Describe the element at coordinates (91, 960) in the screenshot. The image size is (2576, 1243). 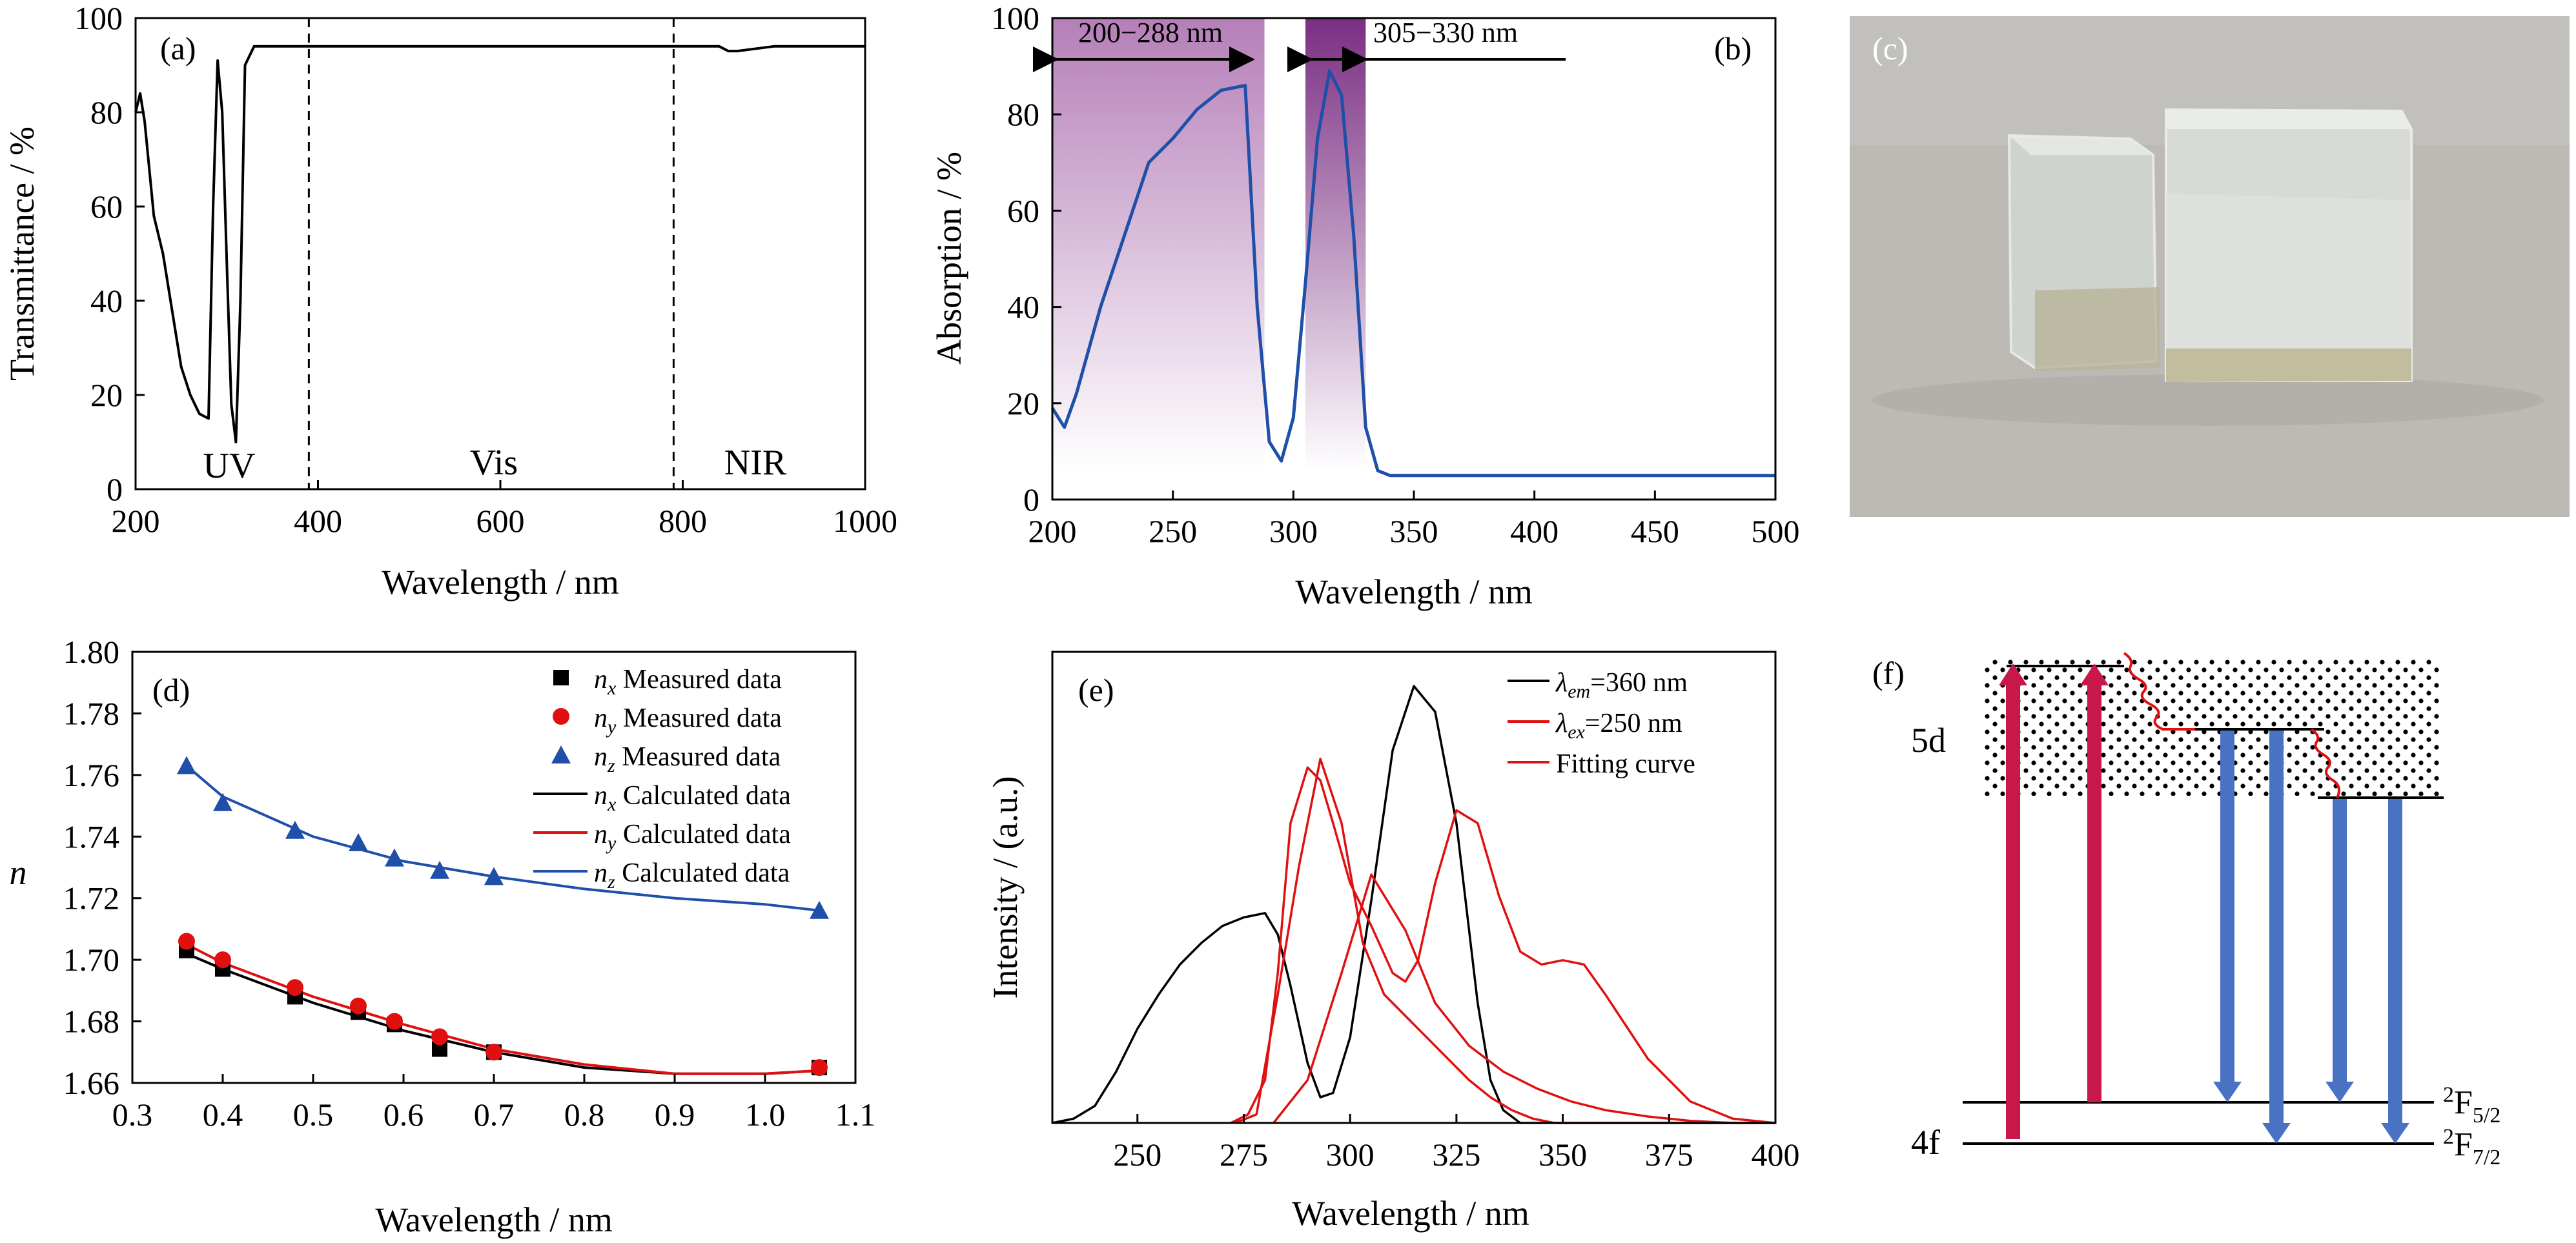
I see `panel-d-ytick-label: 1.70` at that location.